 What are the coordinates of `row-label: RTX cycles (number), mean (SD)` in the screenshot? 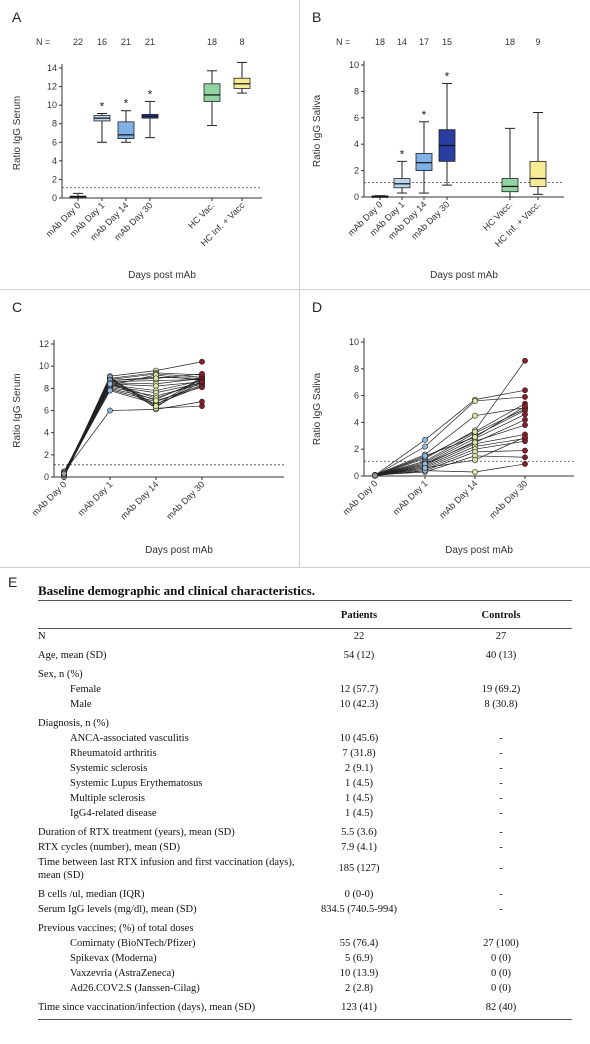 It's located at (109, 847).